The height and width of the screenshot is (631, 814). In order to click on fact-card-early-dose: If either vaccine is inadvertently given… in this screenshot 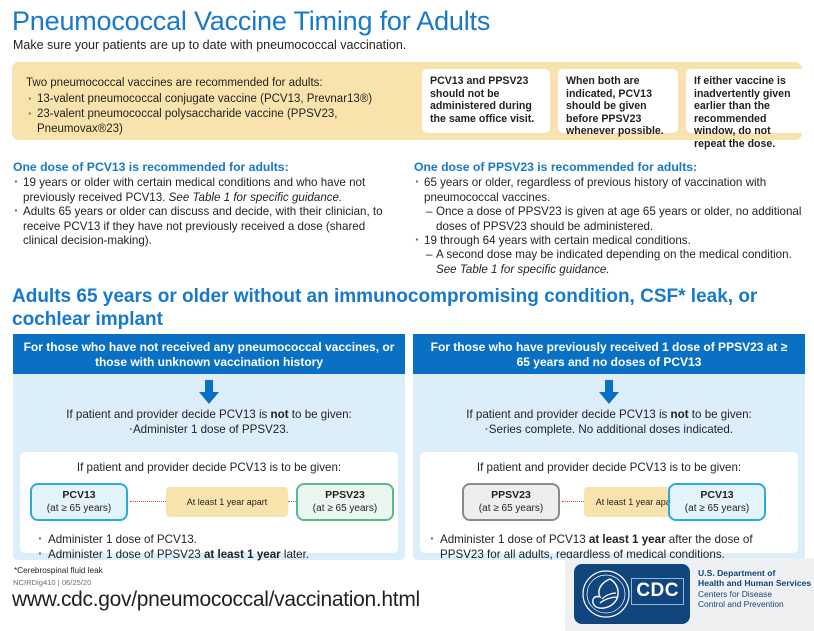, I will do `click(747, 109)`.